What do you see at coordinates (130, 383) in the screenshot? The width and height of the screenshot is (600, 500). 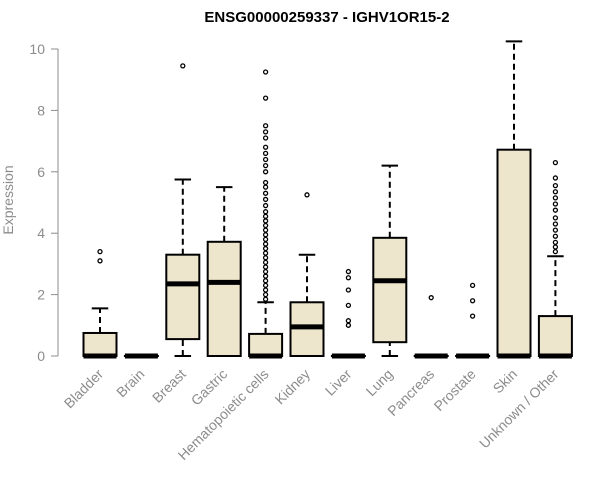 I see `x-tick-label: Brain` at bounding box center [130, 383].